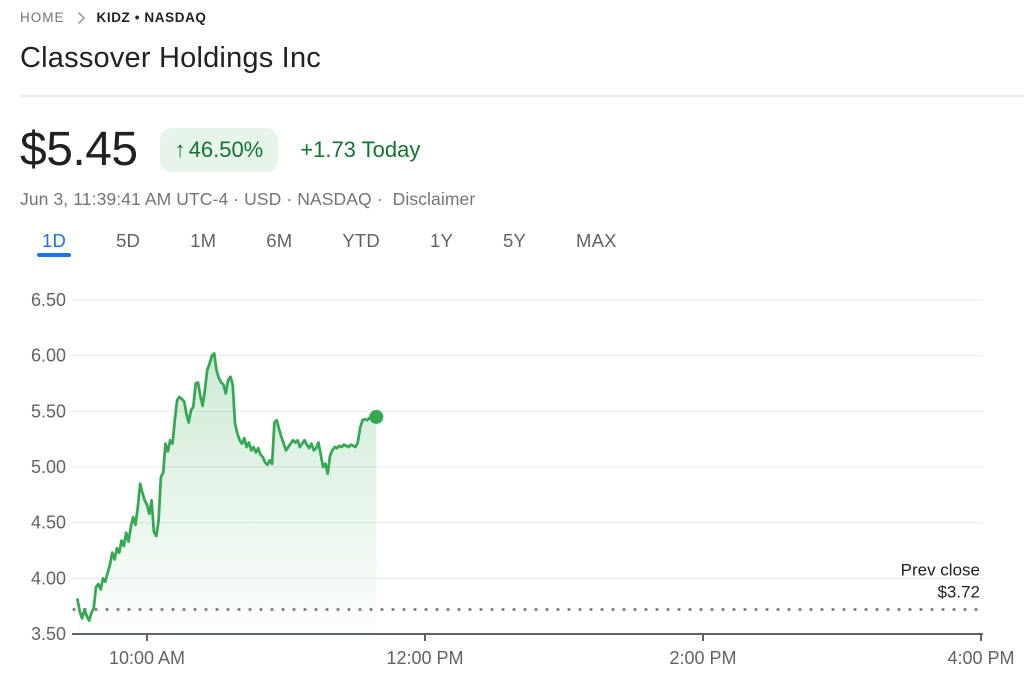 The width and height of the screenshot is (1024, 682). What do you see at coordinates (279, 240) in the screenshot?
I see `tab-6m: 6M` at bounding box center [279, 240].